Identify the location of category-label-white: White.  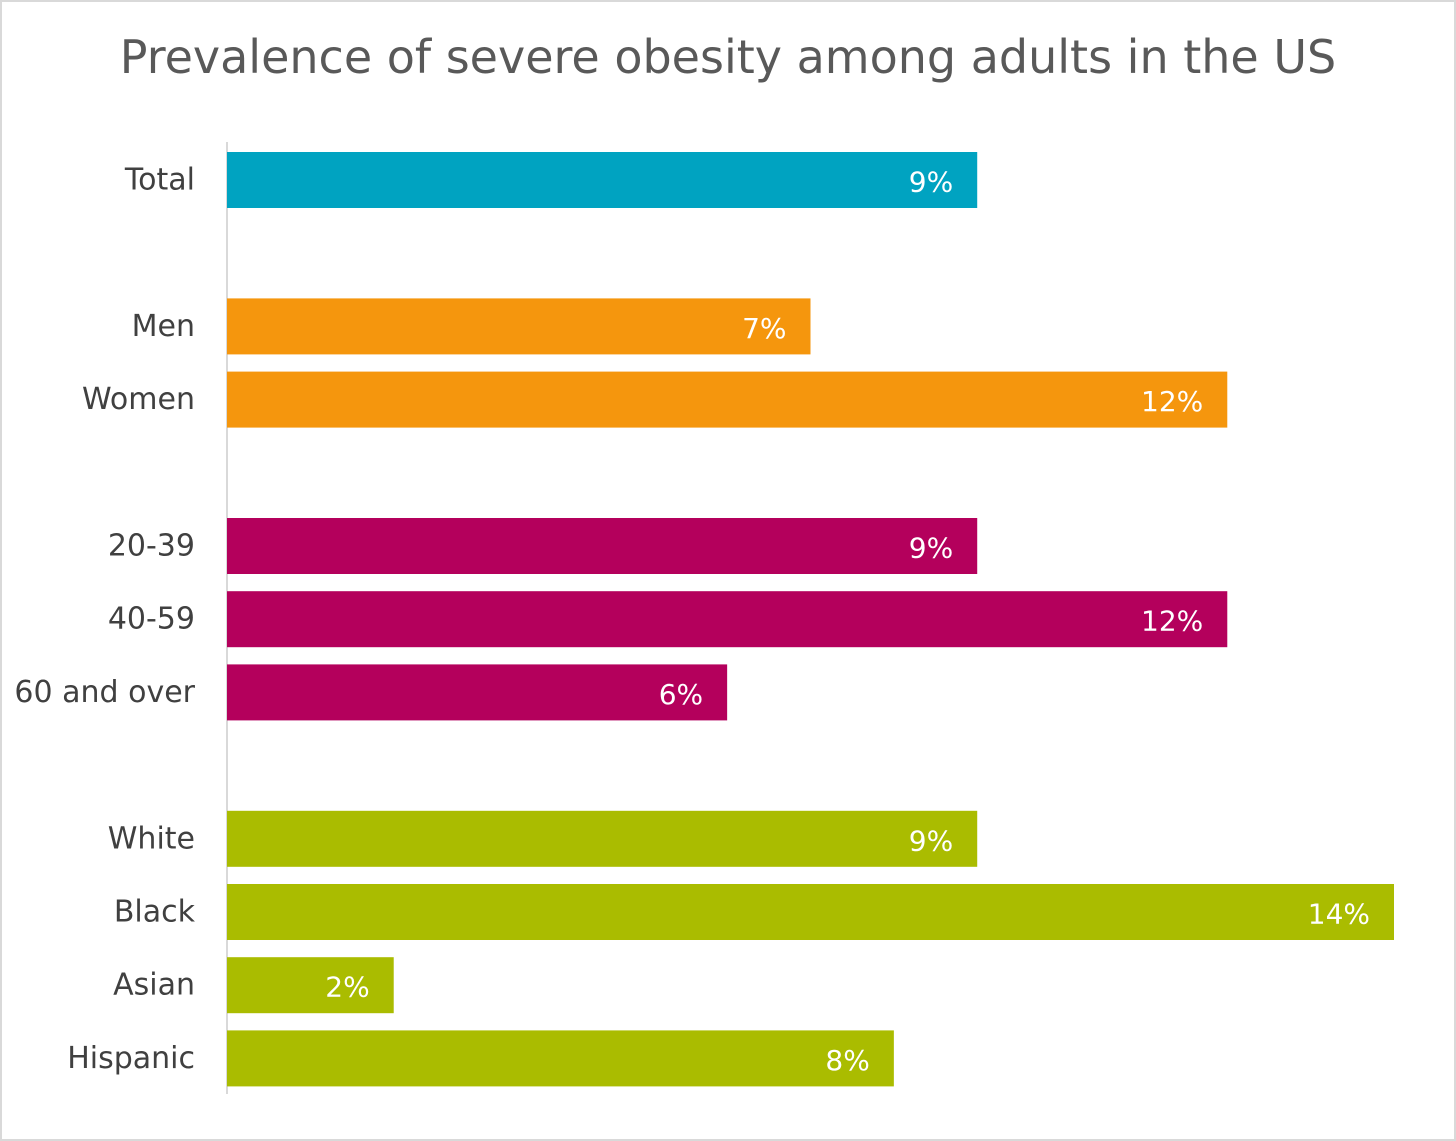
(151, 838).